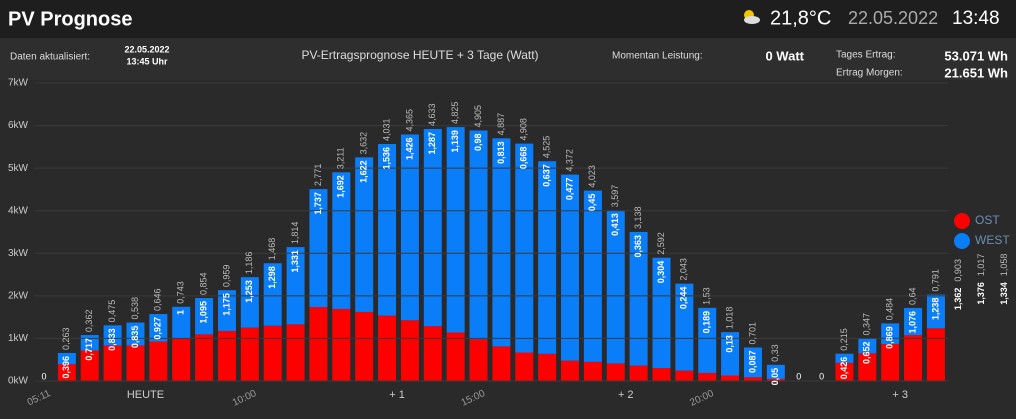  I want to click on value-label: 3,597, so click(615, 196).